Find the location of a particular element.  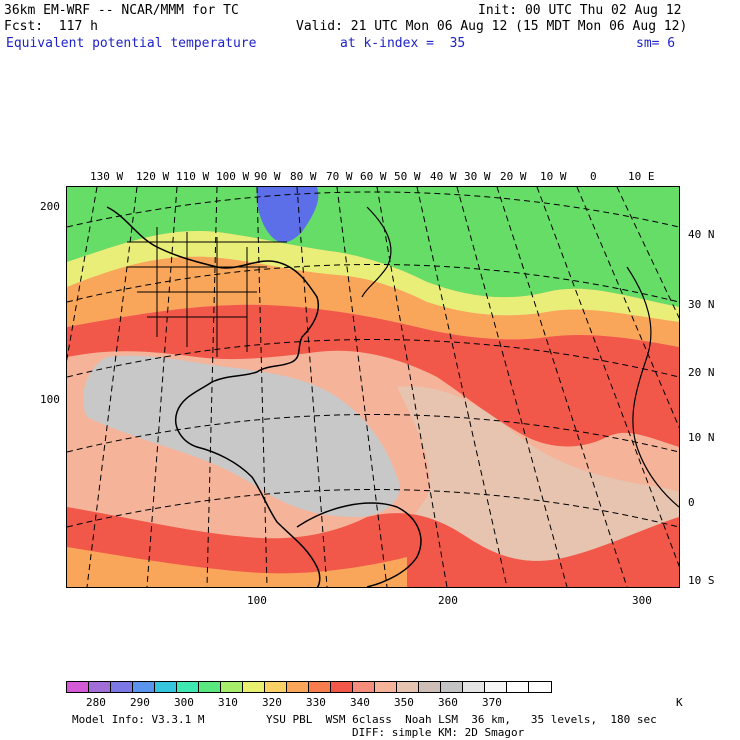

latitude-label: 10 N is located at coordinates (701, 437).